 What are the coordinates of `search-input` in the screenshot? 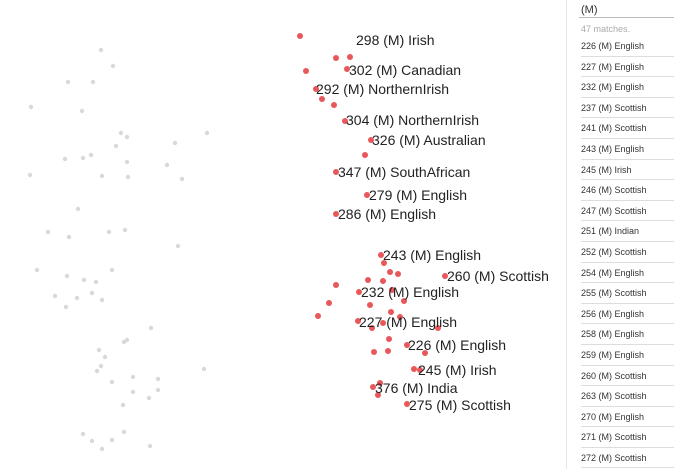 It's located at (626, 9).